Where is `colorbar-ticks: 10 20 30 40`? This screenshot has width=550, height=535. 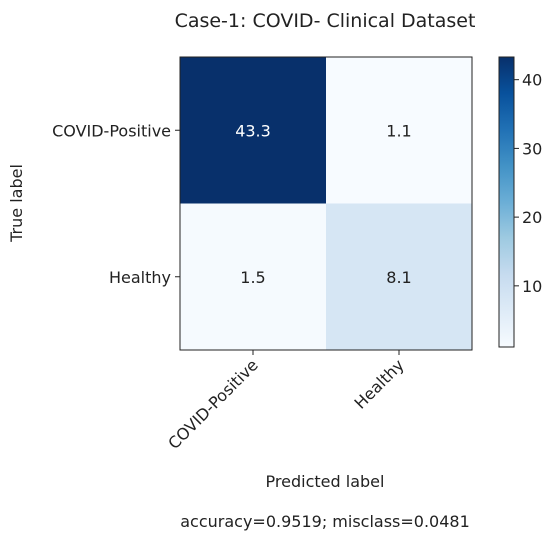 colorbar-ticks: 10 20 30 40 is located at coordinates (528, 183).